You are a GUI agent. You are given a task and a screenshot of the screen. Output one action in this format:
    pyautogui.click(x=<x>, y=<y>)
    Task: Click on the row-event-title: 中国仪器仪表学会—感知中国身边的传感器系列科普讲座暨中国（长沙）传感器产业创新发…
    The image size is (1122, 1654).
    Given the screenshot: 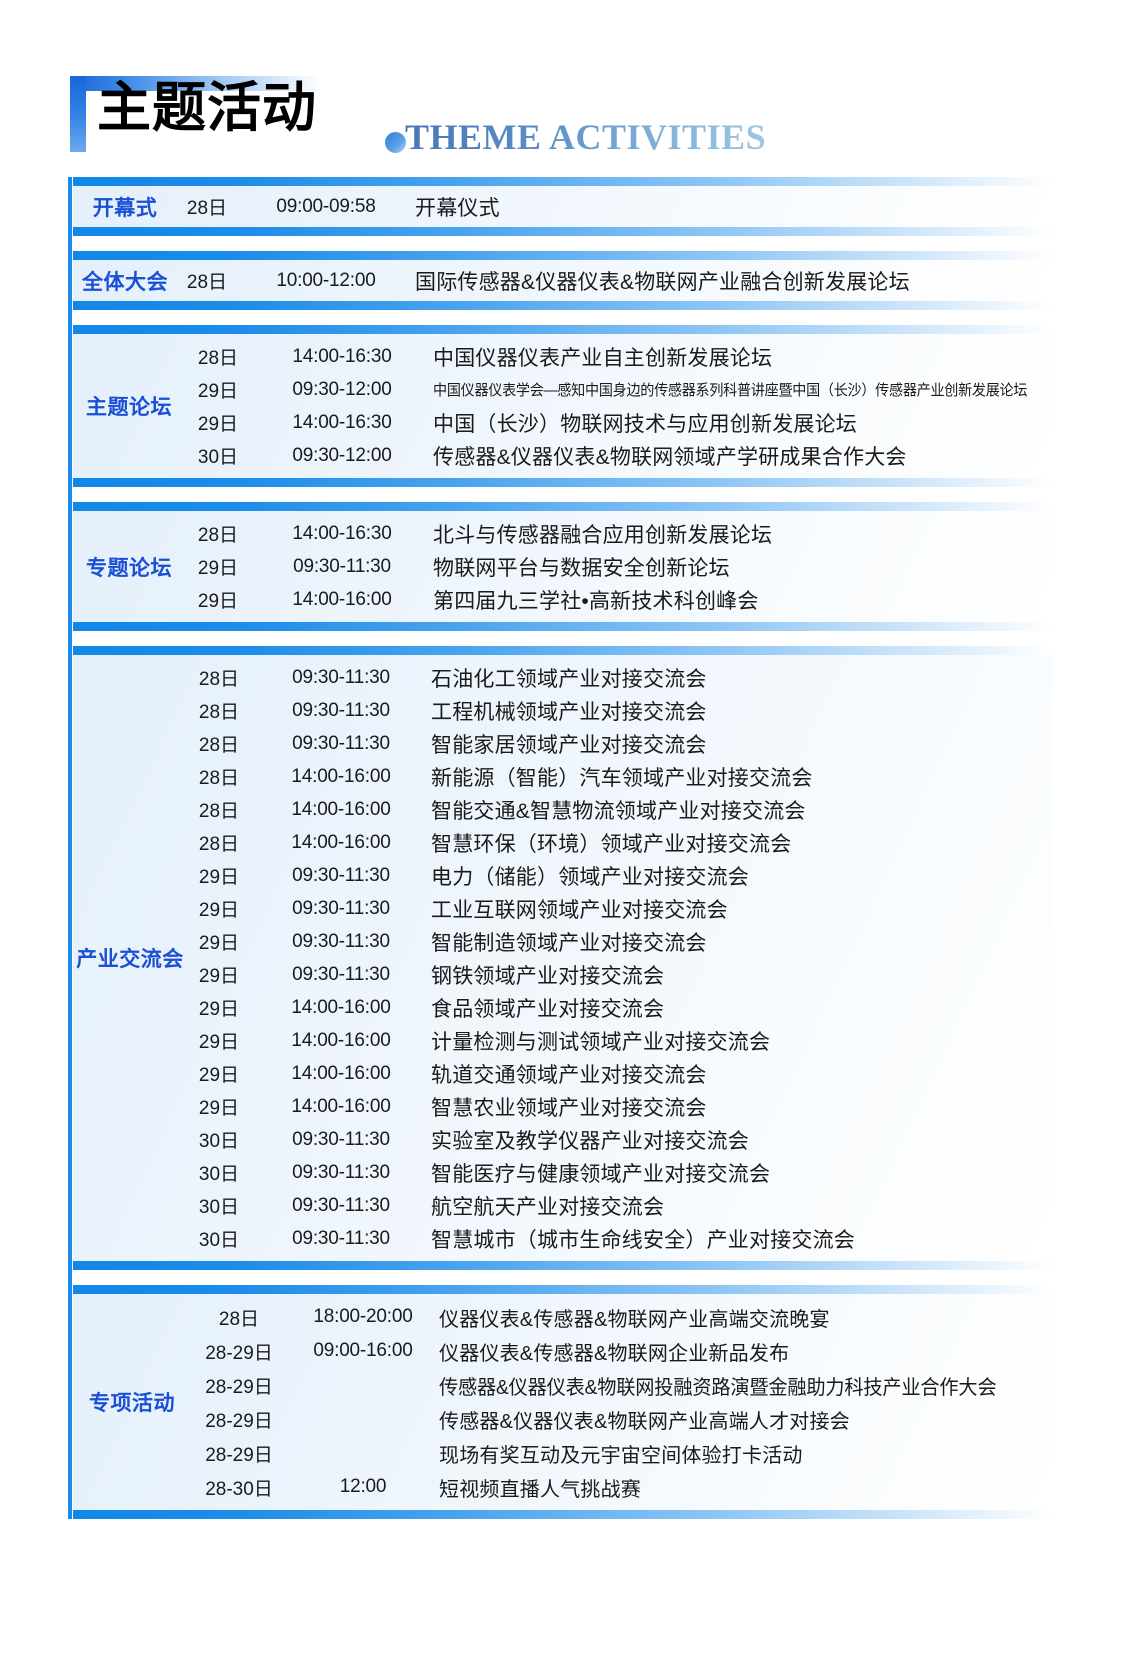 What is the action you would take?
    pyautogui.click(x=730, y=390)
    